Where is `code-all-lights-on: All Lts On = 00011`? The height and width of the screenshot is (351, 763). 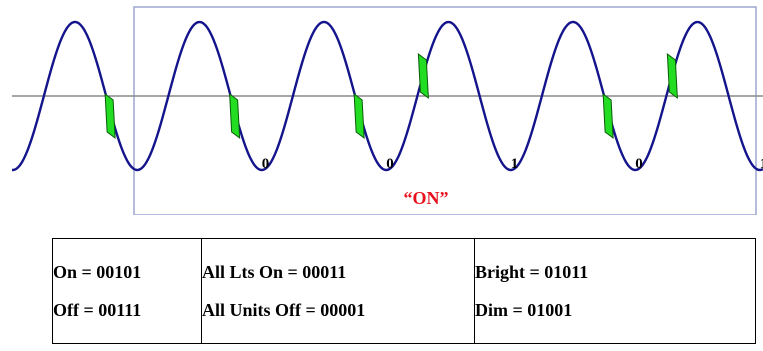
code-all-lights-on: All Lts On = 00011 is located at coordinates (274, 272).